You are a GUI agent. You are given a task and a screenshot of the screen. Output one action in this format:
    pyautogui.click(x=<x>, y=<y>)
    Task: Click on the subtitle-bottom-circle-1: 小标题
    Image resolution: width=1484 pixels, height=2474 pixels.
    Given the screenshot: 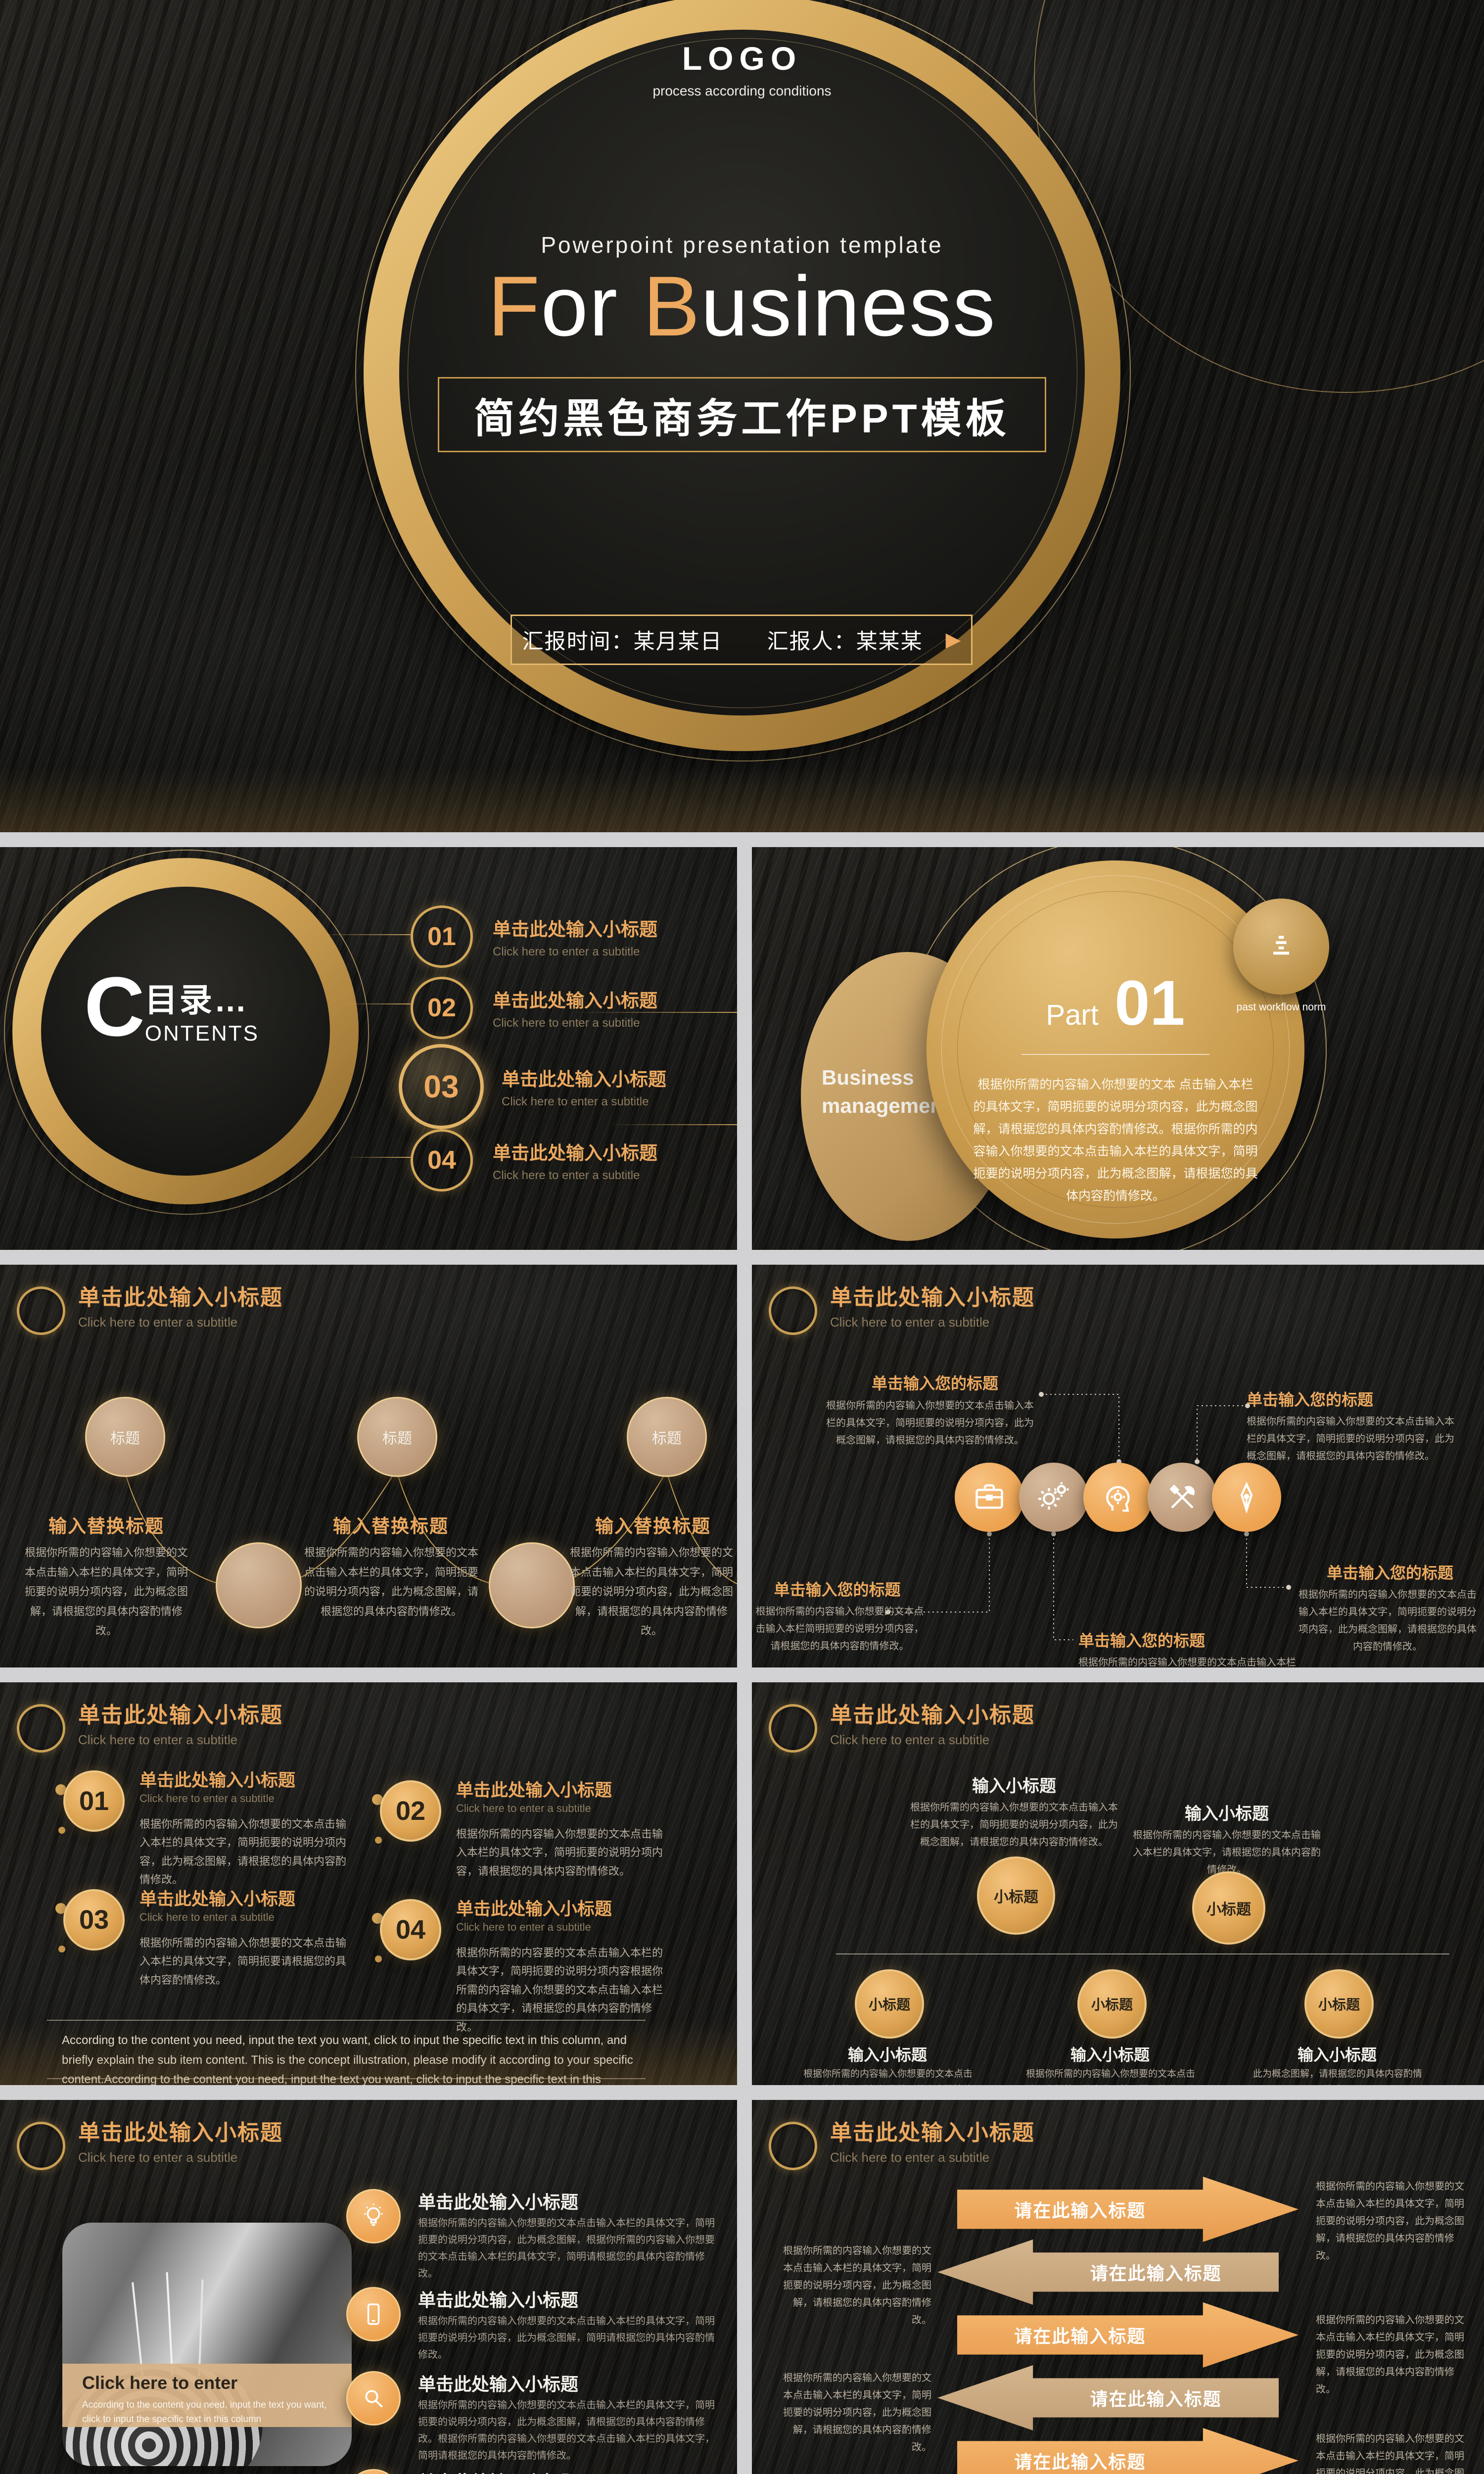 What is the action you would take?
    pyautogui.click(x=889, y=2004)
    